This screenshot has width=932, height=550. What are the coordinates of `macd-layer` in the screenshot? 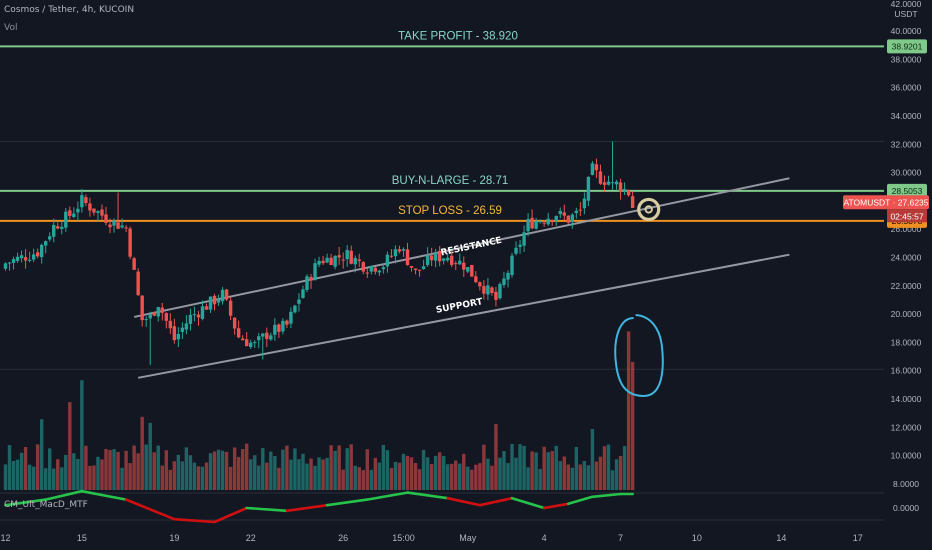 It's located at (319, 506).